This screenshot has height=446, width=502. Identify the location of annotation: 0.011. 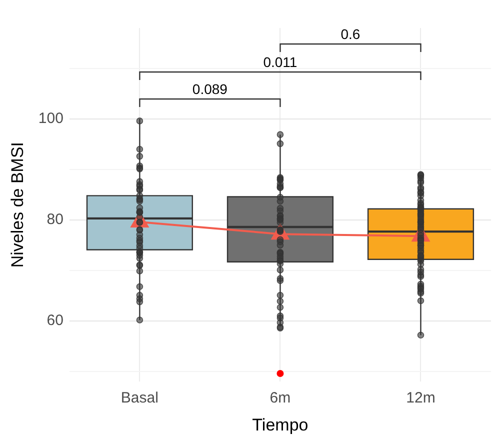
(280, 62).